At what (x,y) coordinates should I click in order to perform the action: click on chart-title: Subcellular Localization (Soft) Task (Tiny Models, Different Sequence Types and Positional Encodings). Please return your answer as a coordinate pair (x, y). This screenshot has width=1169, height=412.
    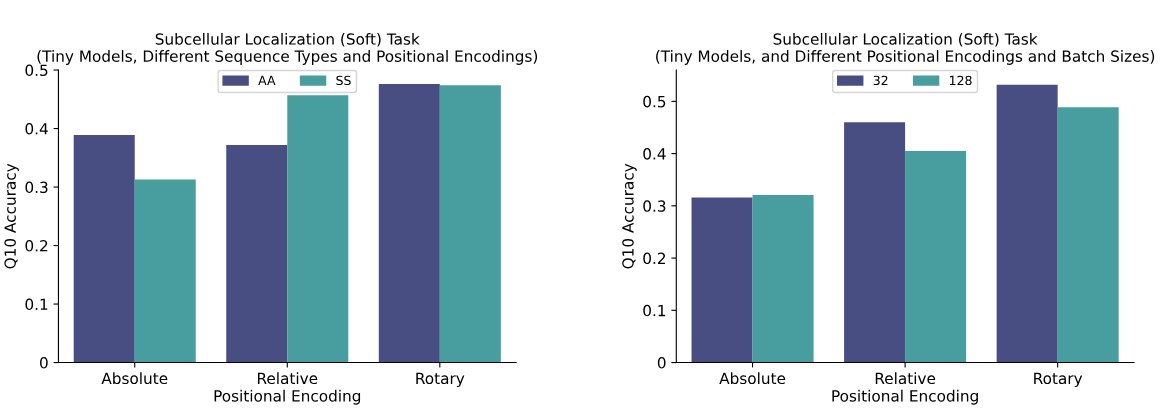
    Looking at the image, I should click on (287, 48).